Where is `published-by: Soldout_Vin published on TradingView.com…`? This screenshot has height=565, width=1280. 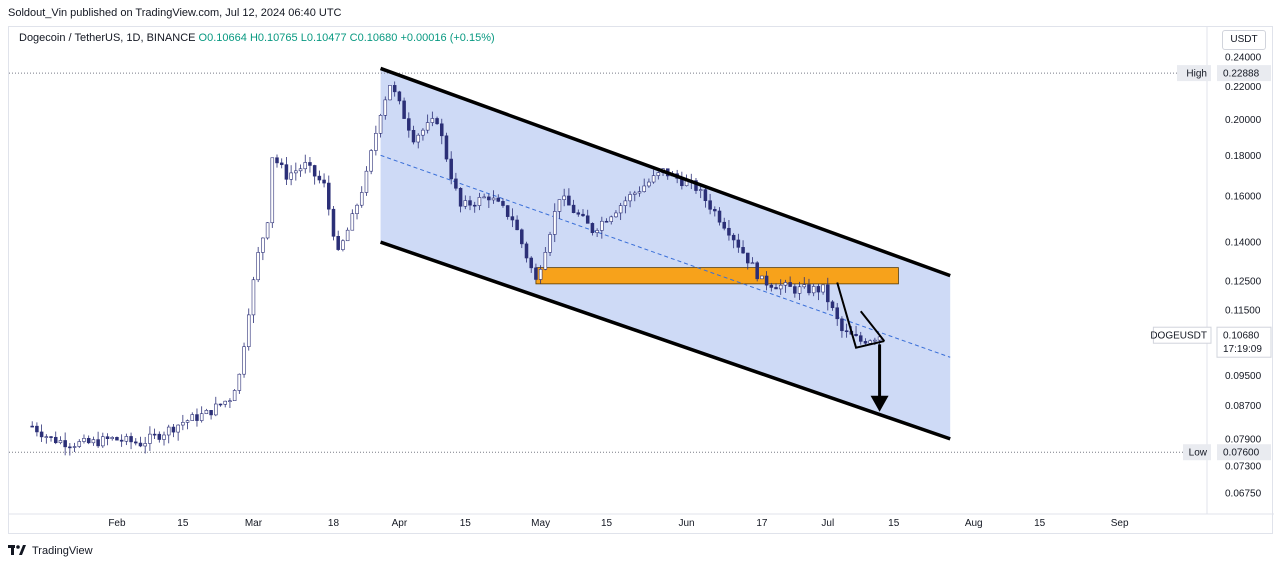
published-by: Soldout_Vin published on TradingView.com… is located at coordinates (175, 13).